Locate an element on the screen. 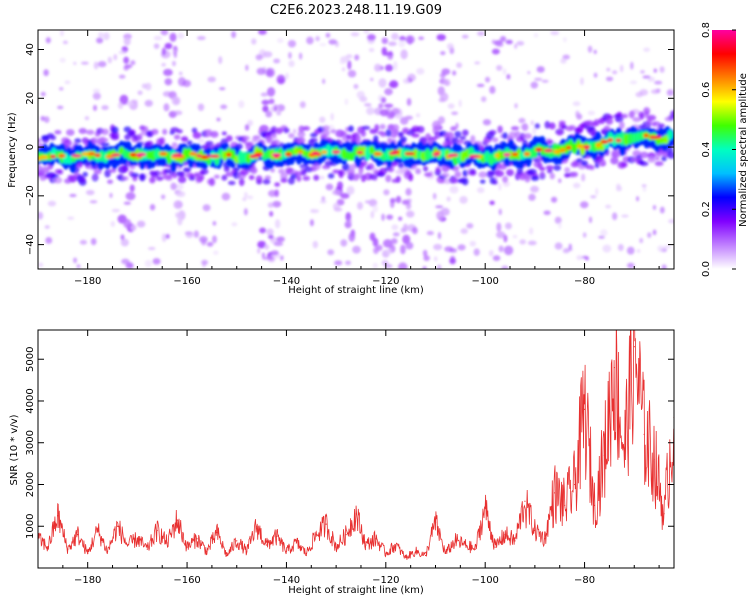 Image resolution: width=750 pixels, height=600 pixels. x-tick-label: −160 is located at coordinates (186, 580).